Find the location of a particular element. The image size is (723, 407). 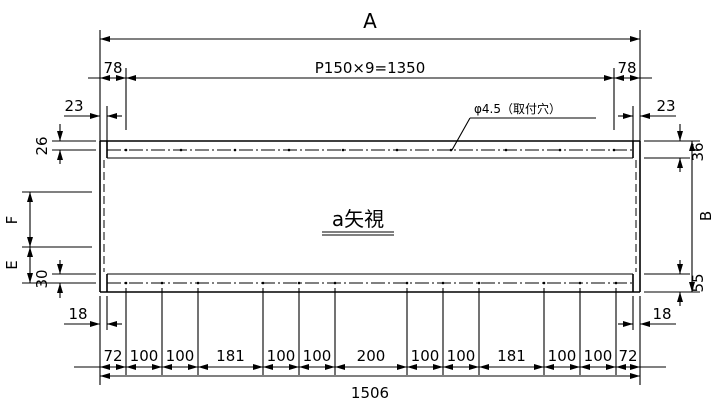

total-dimension: 1506 is located at coordinates (370, 387).